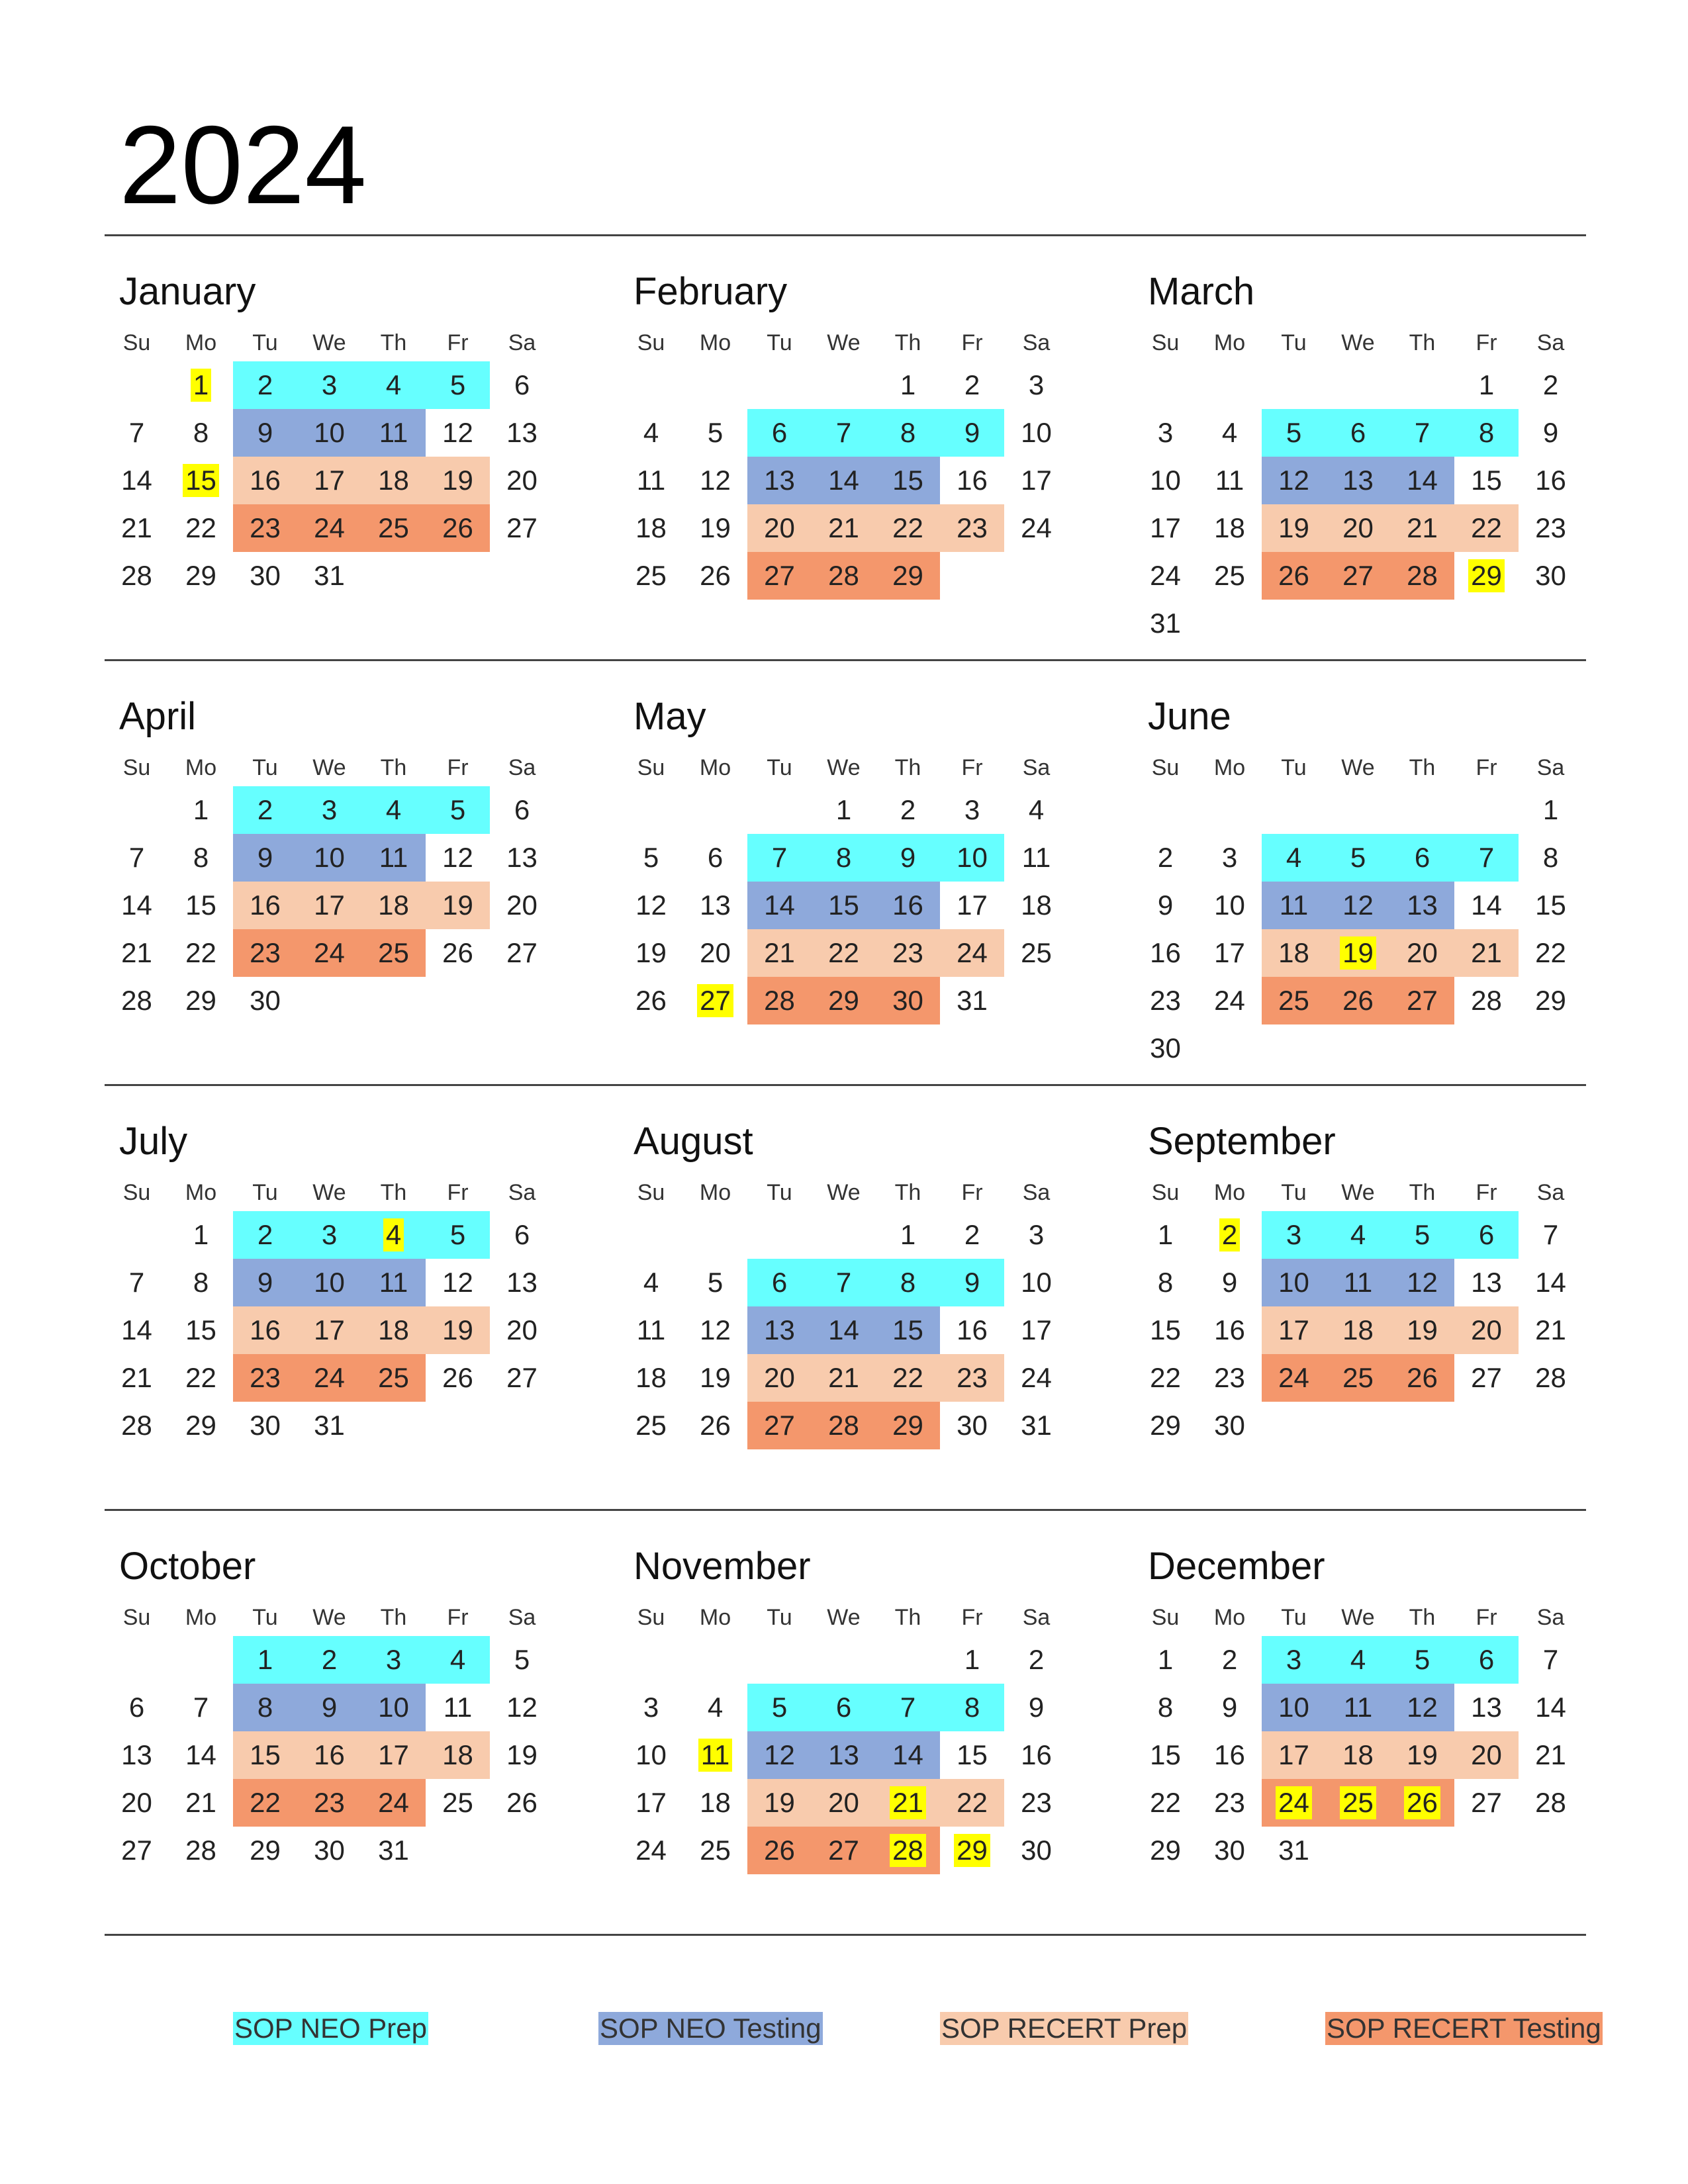 Image resolution: width=1688 pixels, height=2184 pixels. What do you see at coordinates (1422, 767) in the screenshot?
I see `weekday-header: Th` at bounding box center [1422, 767].